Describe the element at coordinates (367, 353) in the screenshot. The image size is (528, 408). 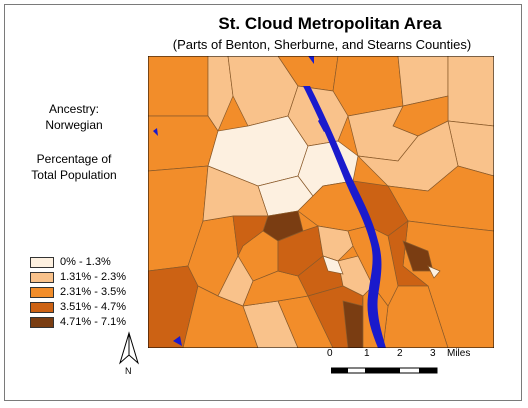
I see `scale-tick-label: 1` at that location.